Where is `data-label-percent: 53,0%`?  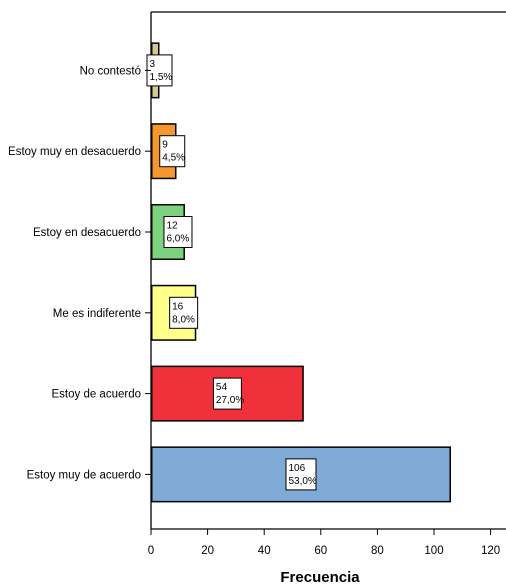 data-label-percent: 53,0% is located at coordinates (302, 481).